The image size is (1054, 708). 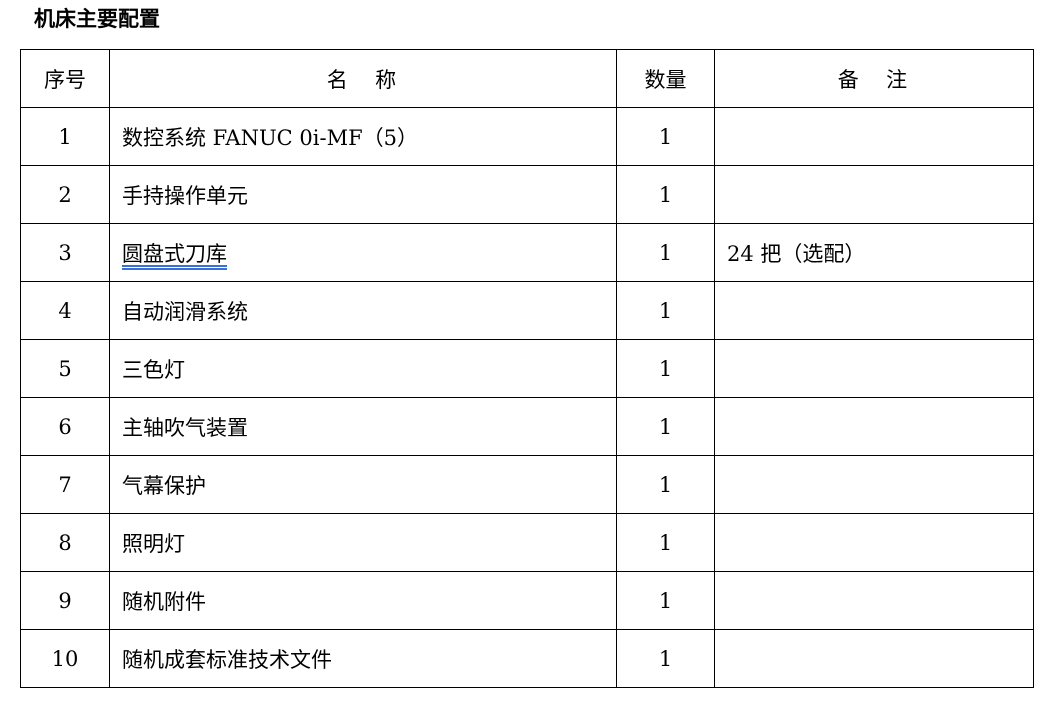 I want to click on cell-number: 5, so click(x=65, y=368).